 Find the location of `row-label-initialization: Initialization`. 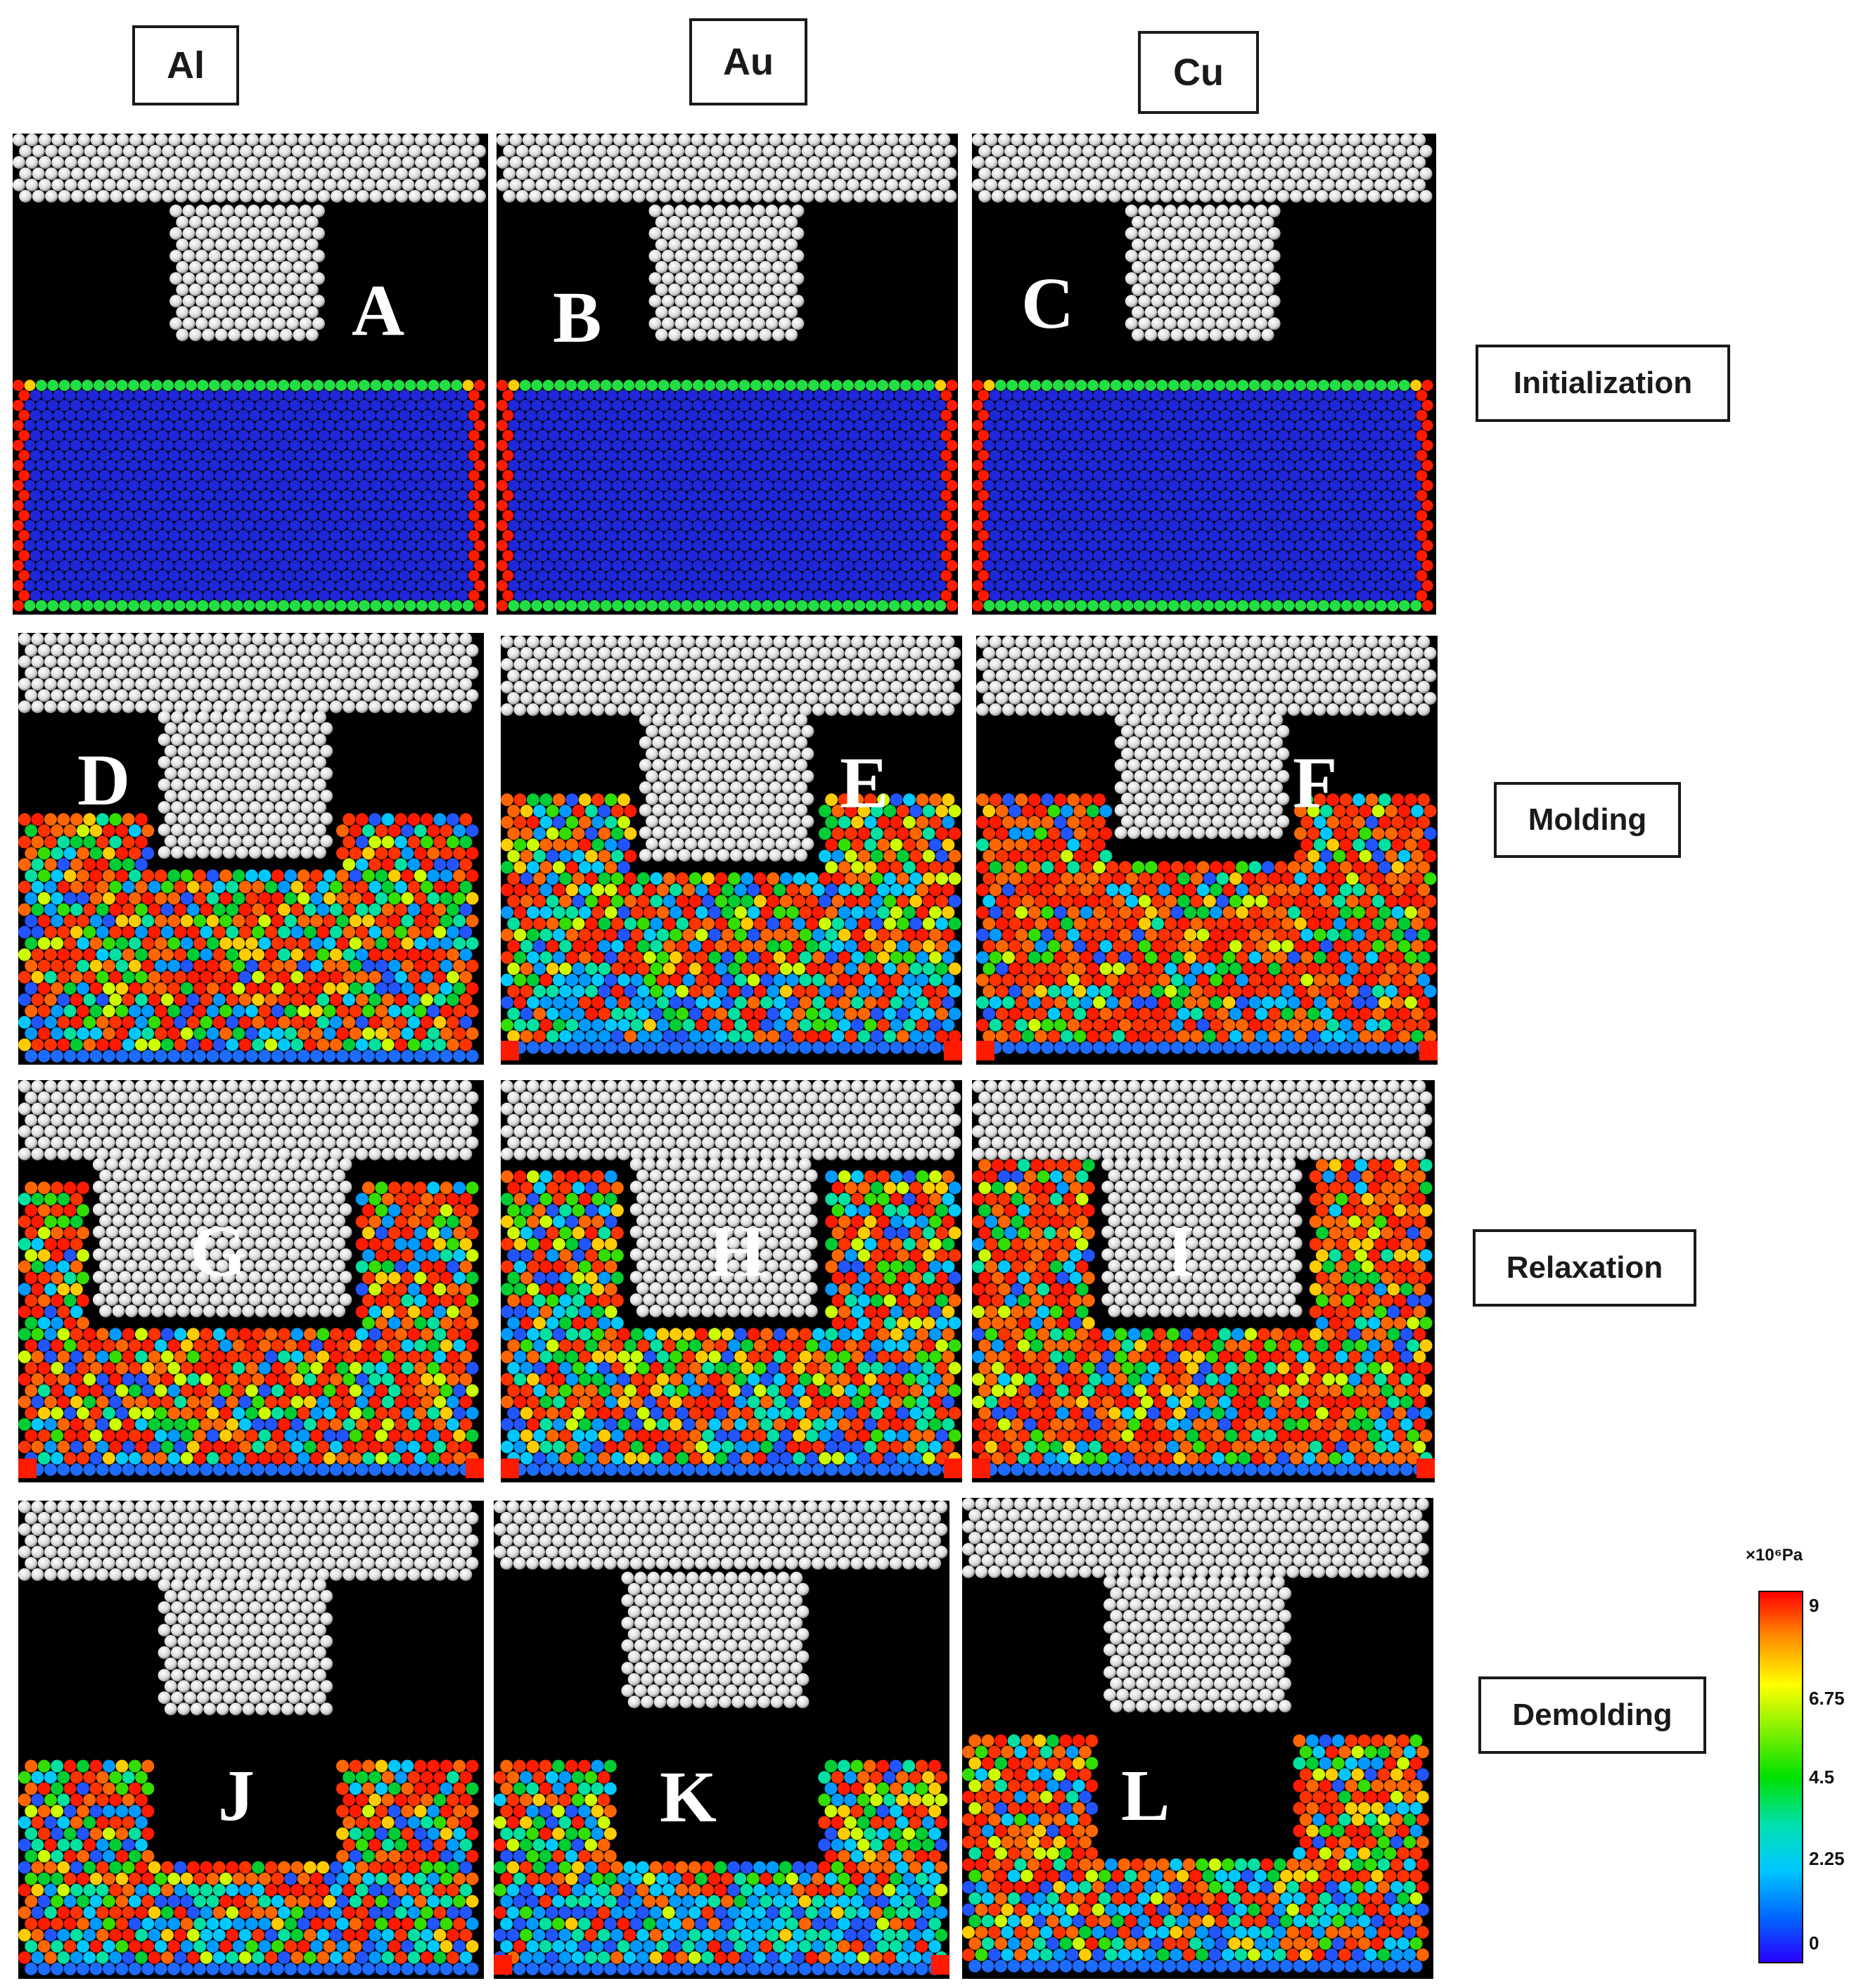

row-label-initialization: Initialization is located at coordinates (1603, 383).